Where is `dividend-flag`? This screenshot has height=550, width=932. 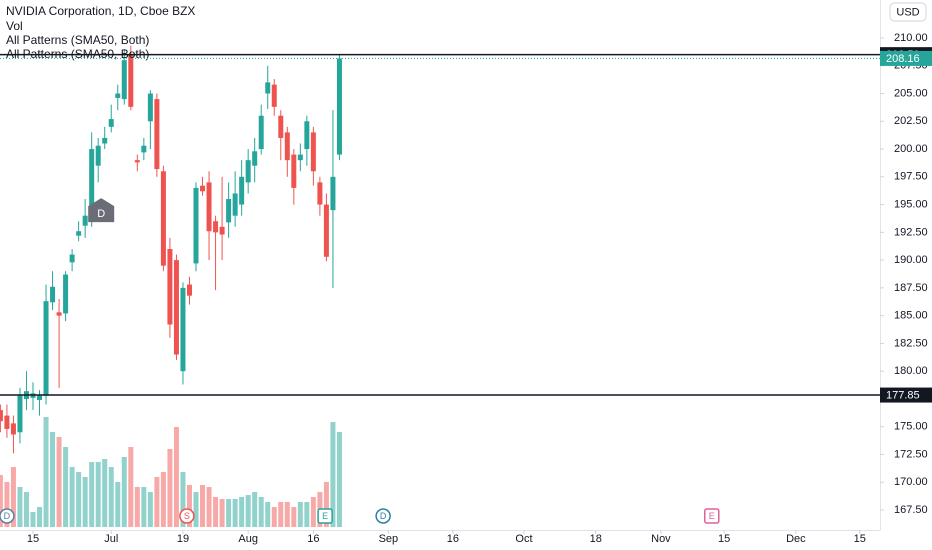
dividend-flag is located at coordinates (101, 210).